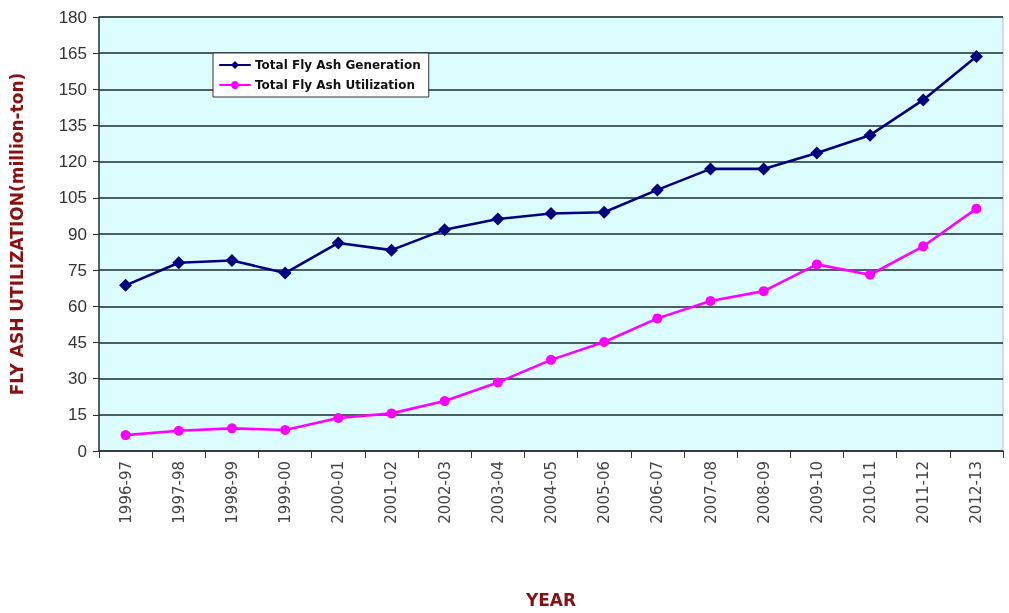 Image resolution: width=1009 pixels, height=613 pixels. Describe the element at coordinates (870, 492) in the screenshot. I see `x-tick-label: 2010-11` at that location.